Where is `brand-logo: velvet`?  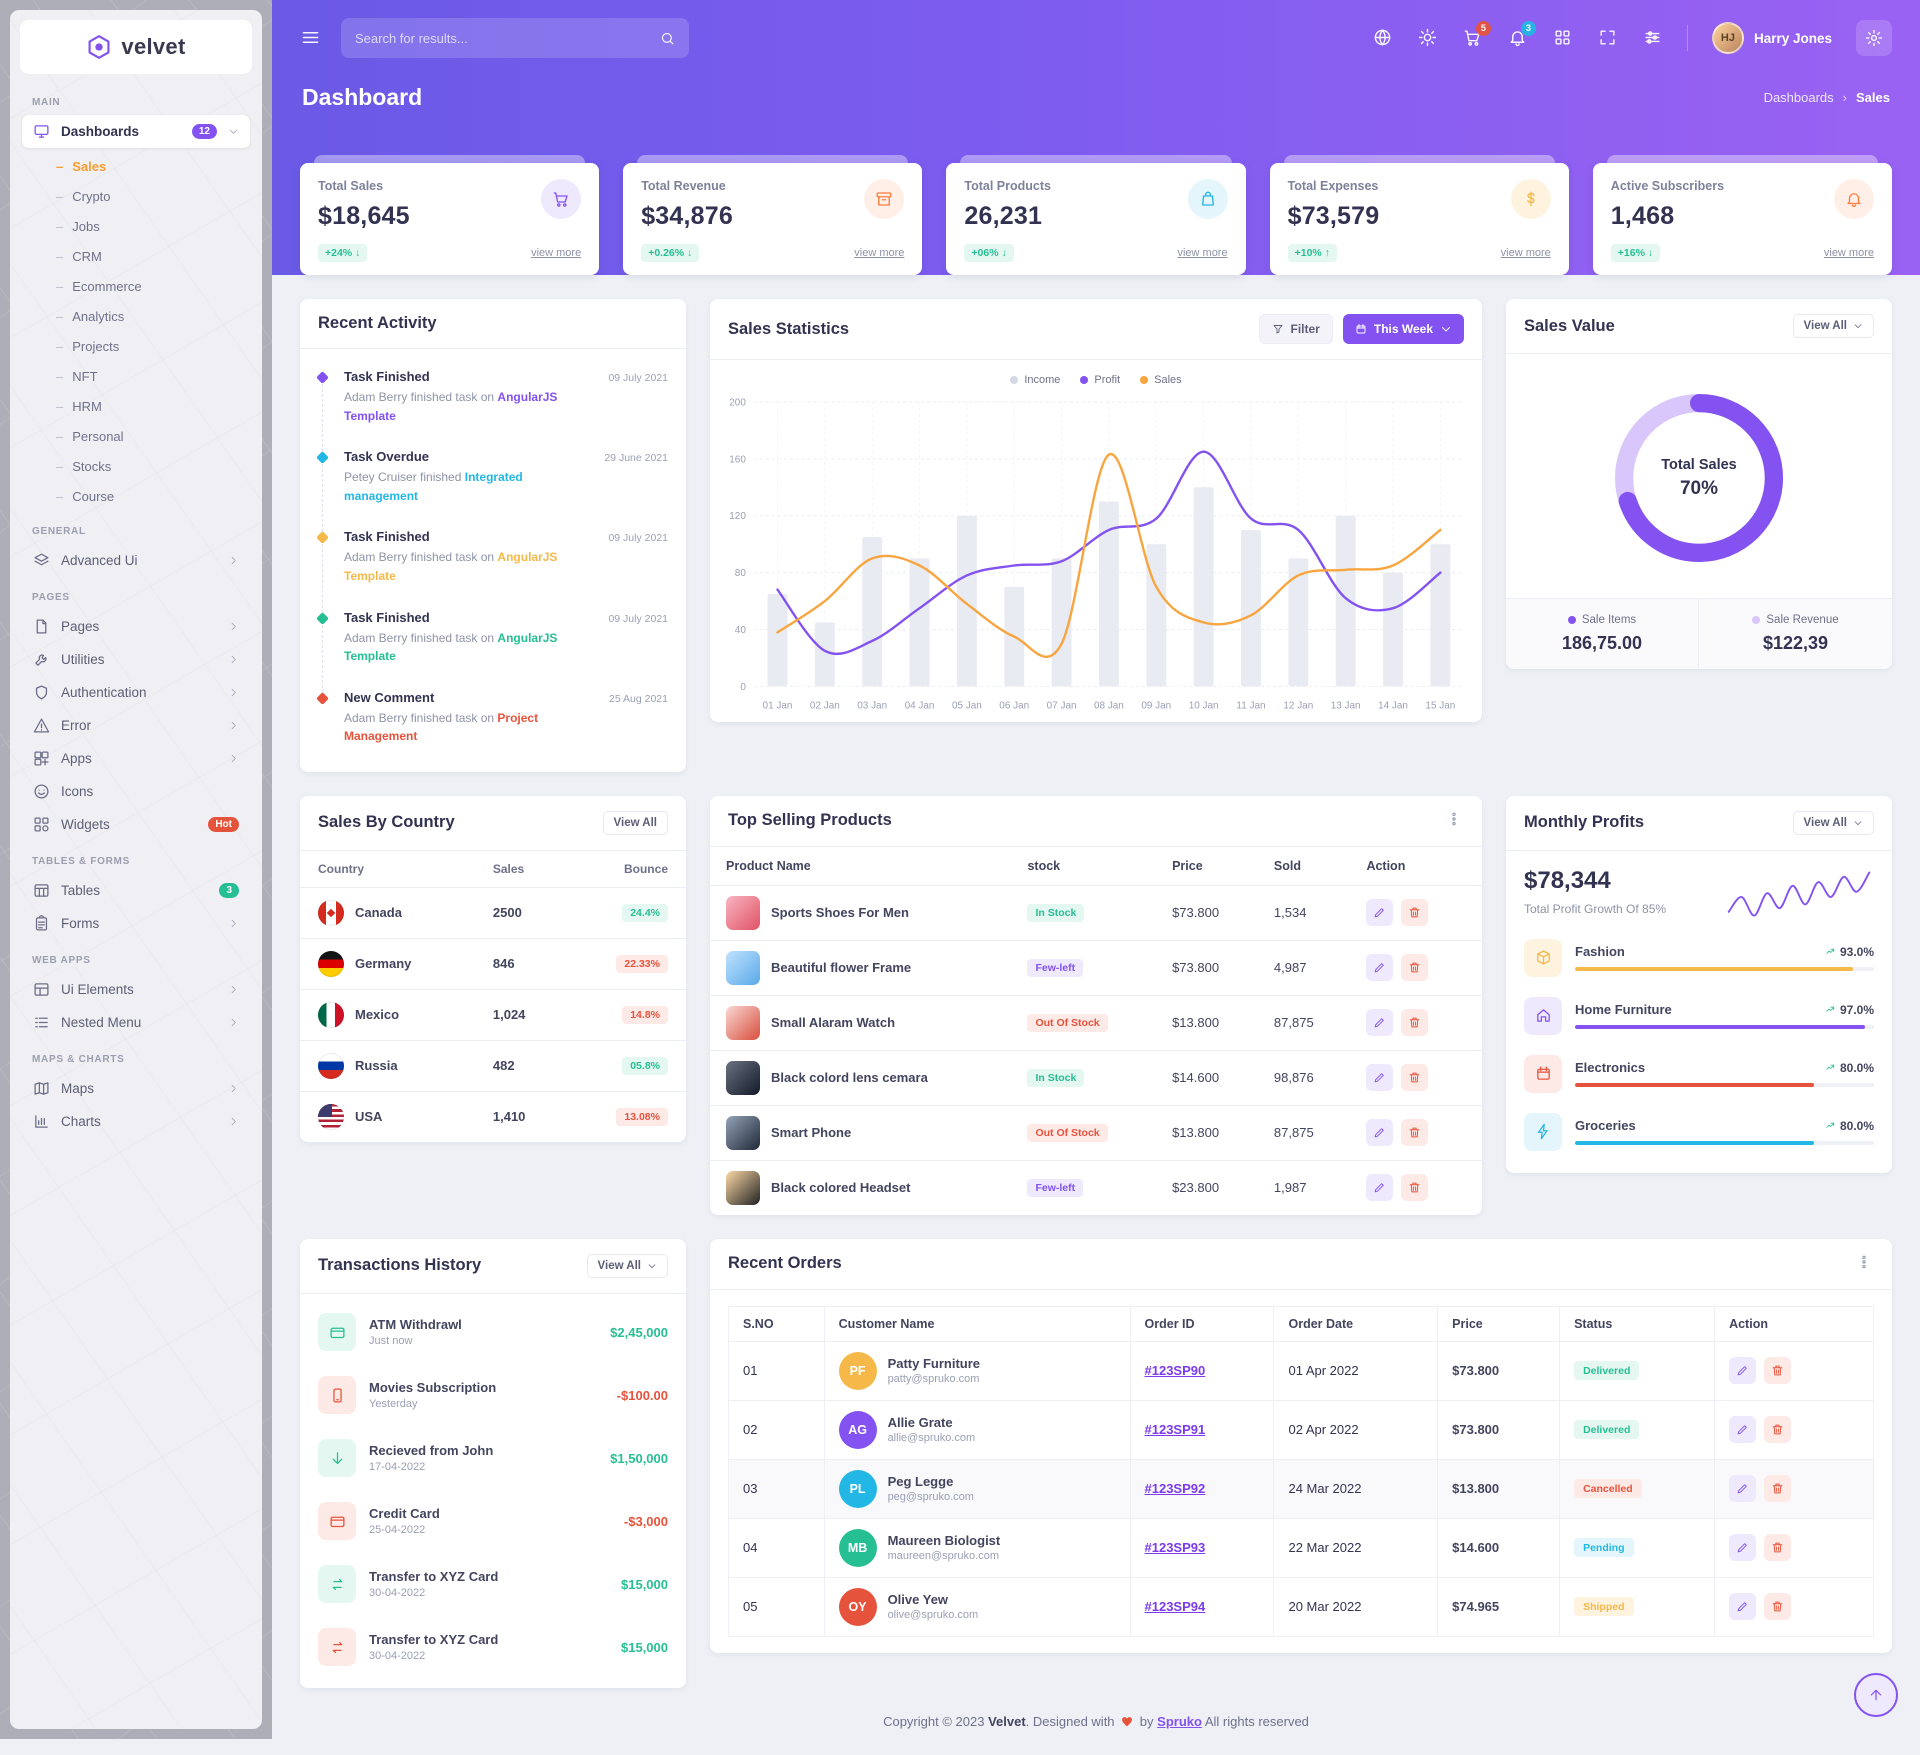
brand-logo: velvet is located at coordinates (136, 47).